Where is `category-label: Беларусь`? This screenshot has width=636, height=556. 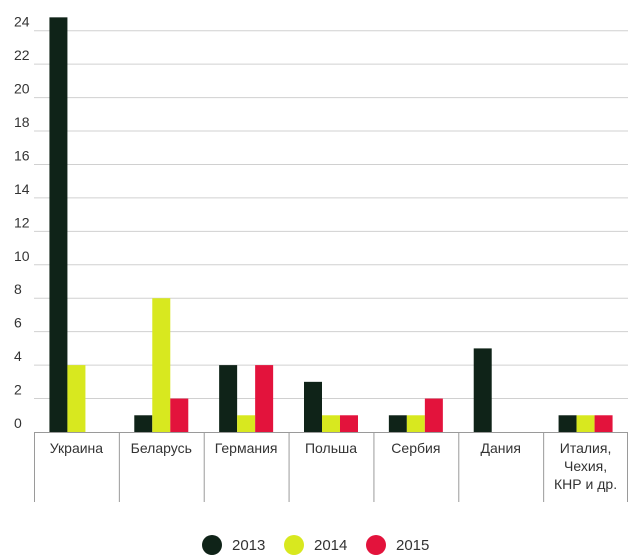 category-label: Беларусь is located at coordinates (161, 448).